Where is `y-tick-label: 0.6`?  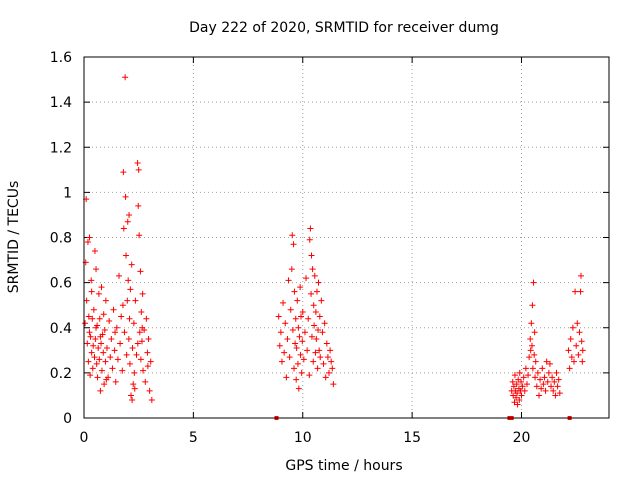 y-tick-label: 0.6 is located at coordinates (61, 284).